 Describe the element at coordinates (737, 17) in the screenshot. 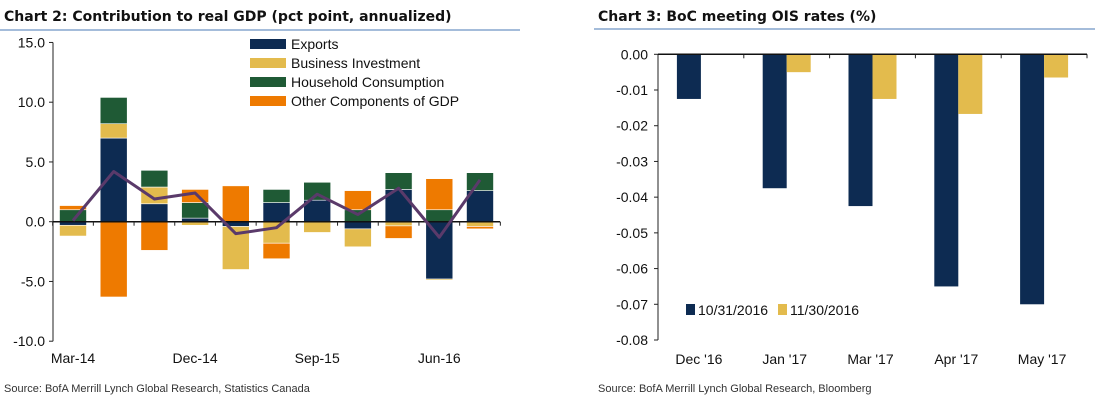

I see `chart-3-title: Chart 3: BoC meeting OIS rates (%)` at that location.